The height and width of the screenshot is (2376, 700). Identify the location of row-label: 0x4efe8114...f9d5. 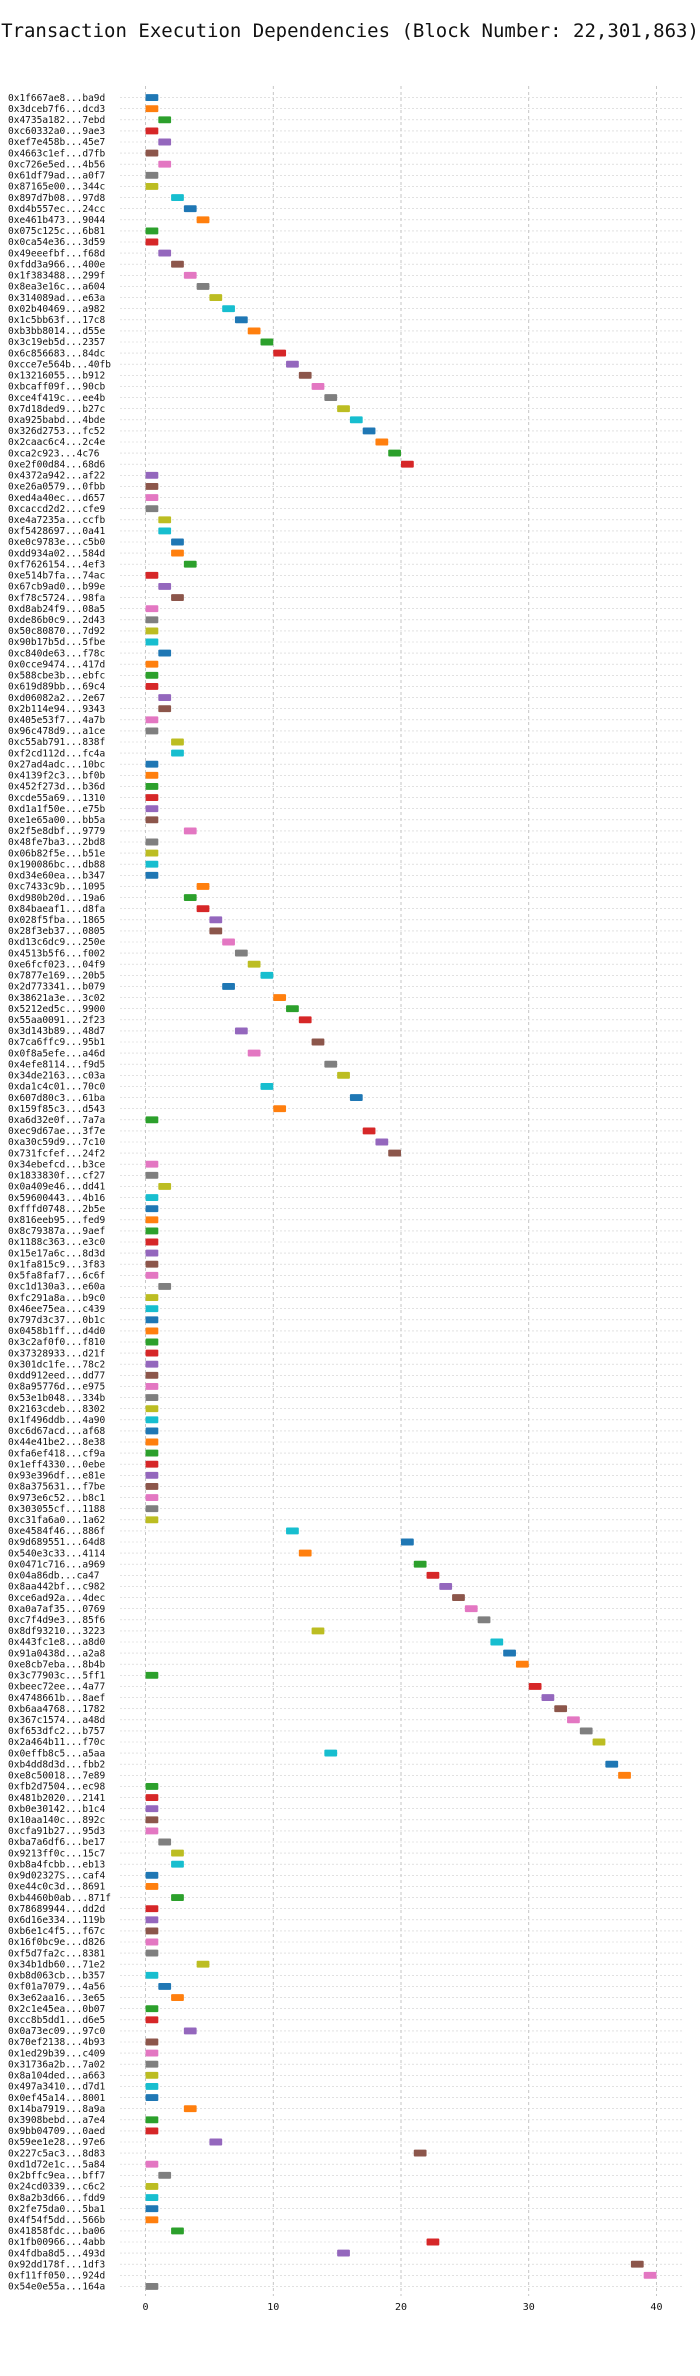
(56, 1064).